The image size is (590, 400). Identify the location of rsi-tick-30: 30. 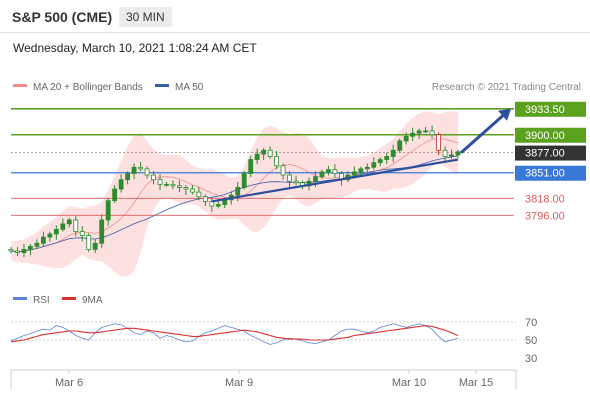
(531, 359).